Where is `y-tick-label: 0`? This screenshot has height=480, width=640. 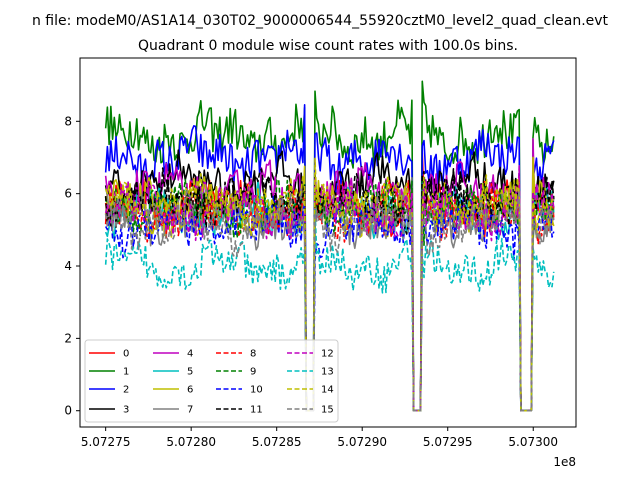 y-tick-label: 0 is located at coordinates (68, 411).